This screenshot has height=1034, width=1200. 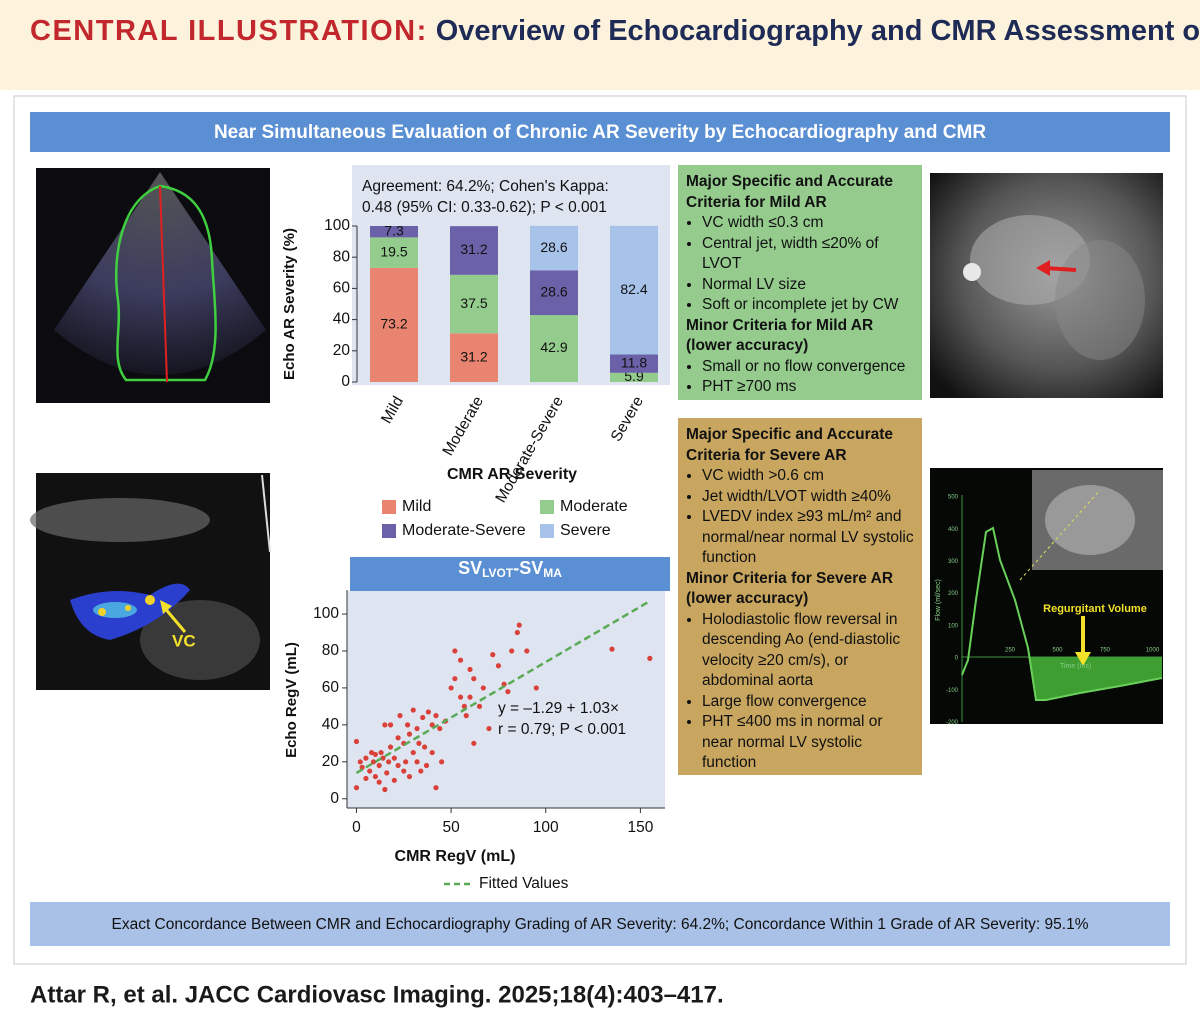 What do you see at coordinates (485, 186) in the screenshot?
I see `bar-annotation: Agreement: 64.2%; Cohen's Kappa:` at bounding box center [485, 186].